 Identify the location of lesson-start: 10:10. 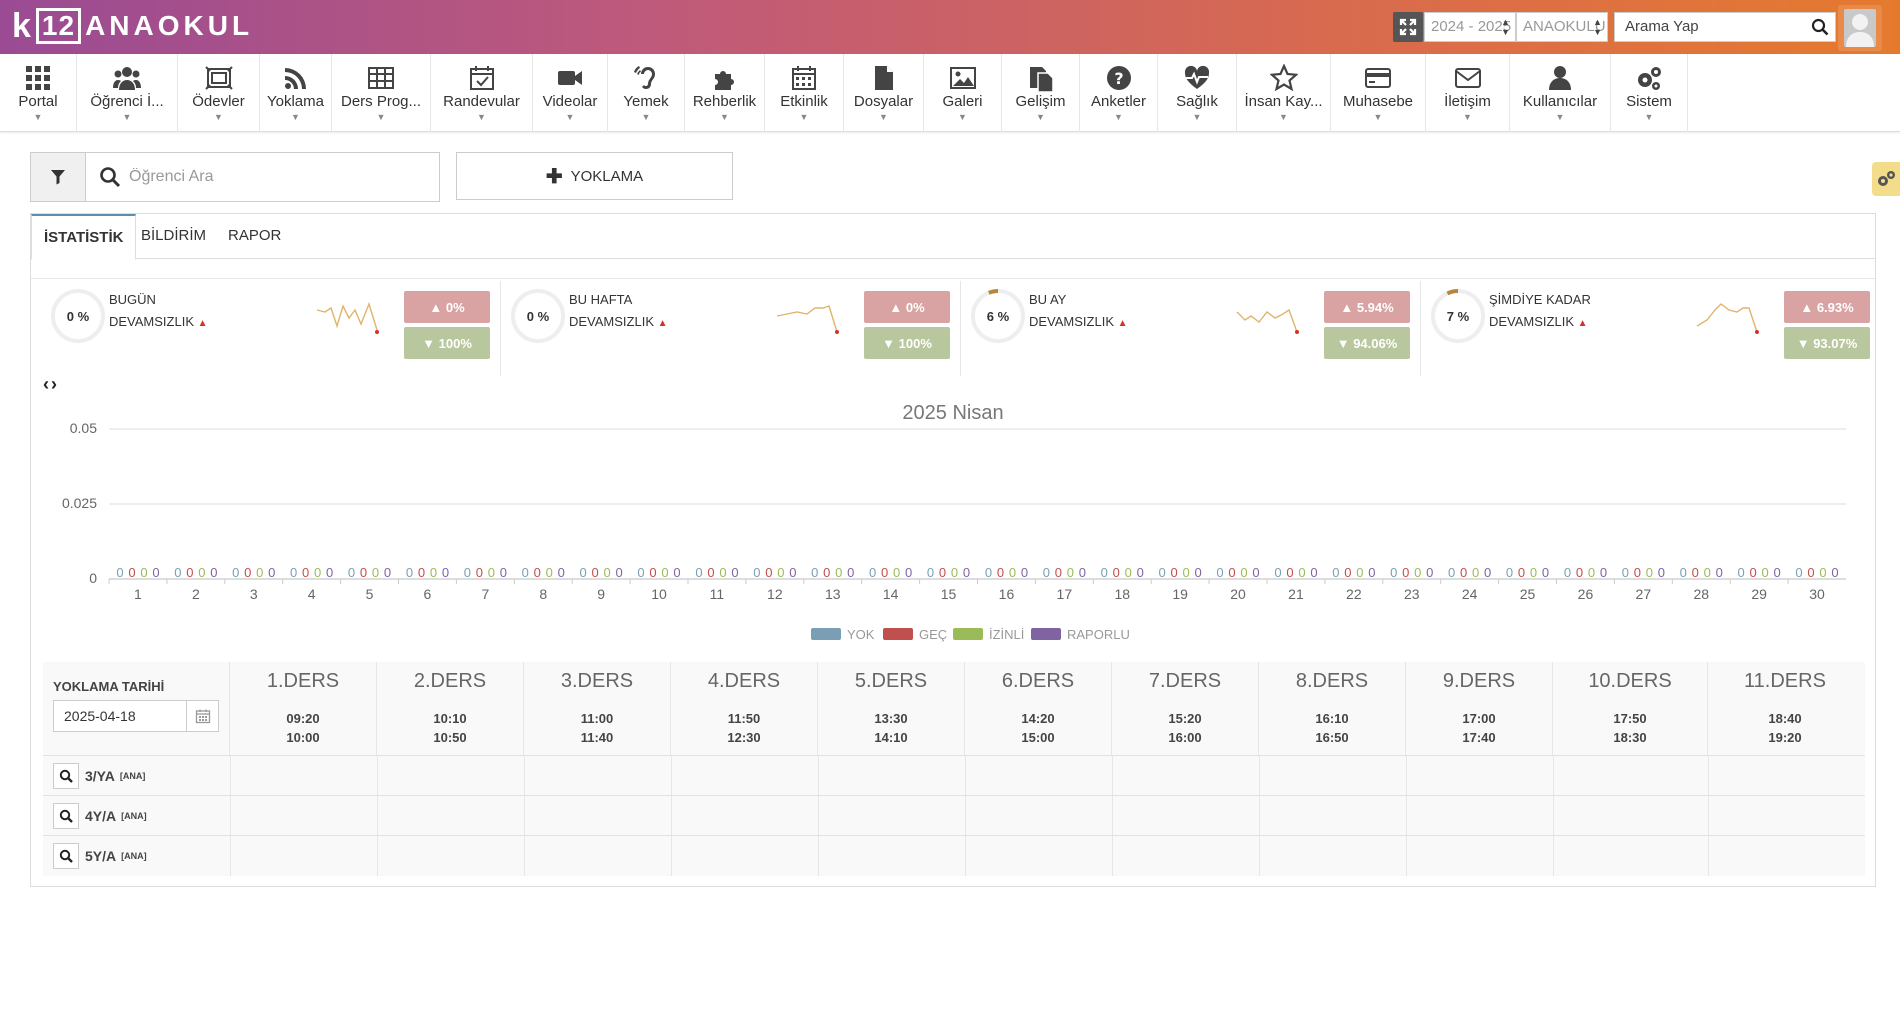
(450, 718).